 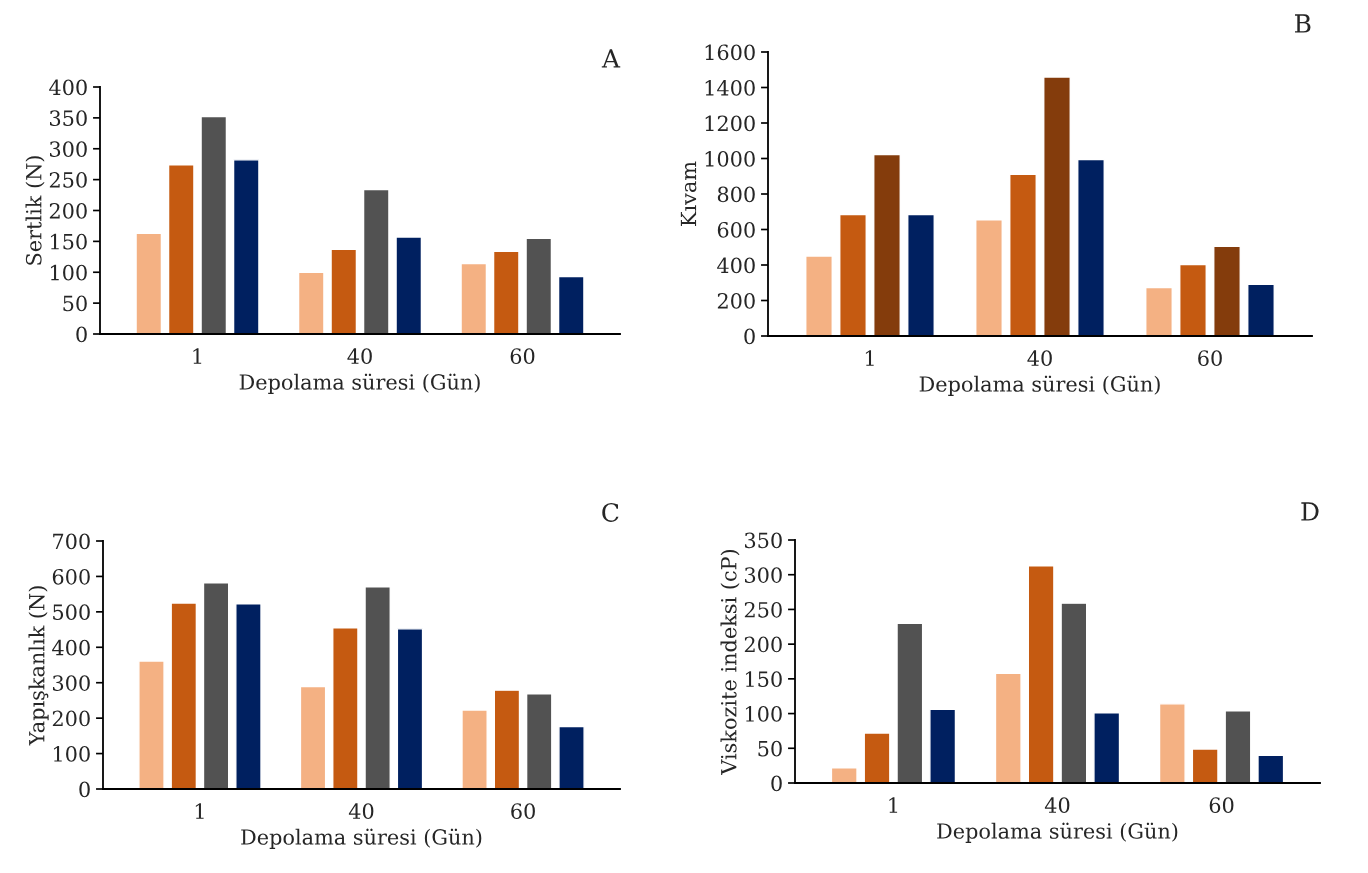 I want to click on chart-title: C, so click(x=610, y=512).